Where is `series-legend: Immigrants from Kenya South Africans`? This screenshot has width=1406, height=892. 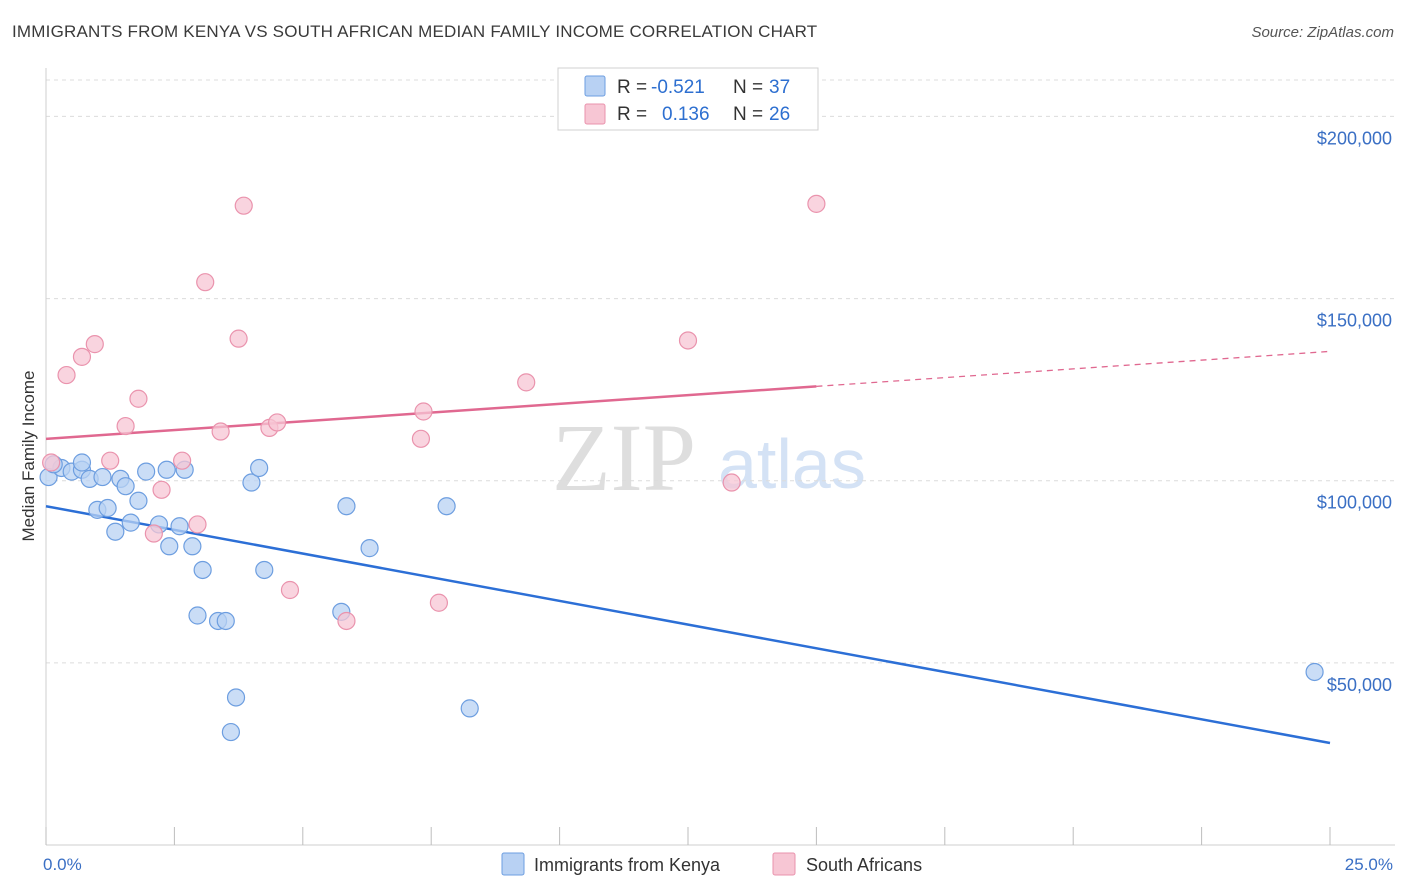
series-legend: Immigrants from Kenya South Africans is located at coordinates (711, 864).